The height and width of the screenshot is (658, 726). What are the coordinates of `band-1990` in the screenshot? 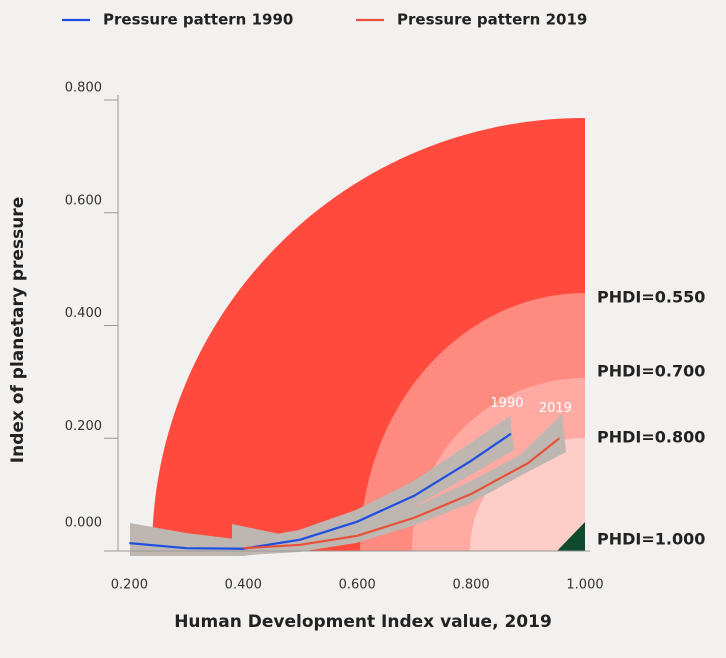 It's located at (322, 486).